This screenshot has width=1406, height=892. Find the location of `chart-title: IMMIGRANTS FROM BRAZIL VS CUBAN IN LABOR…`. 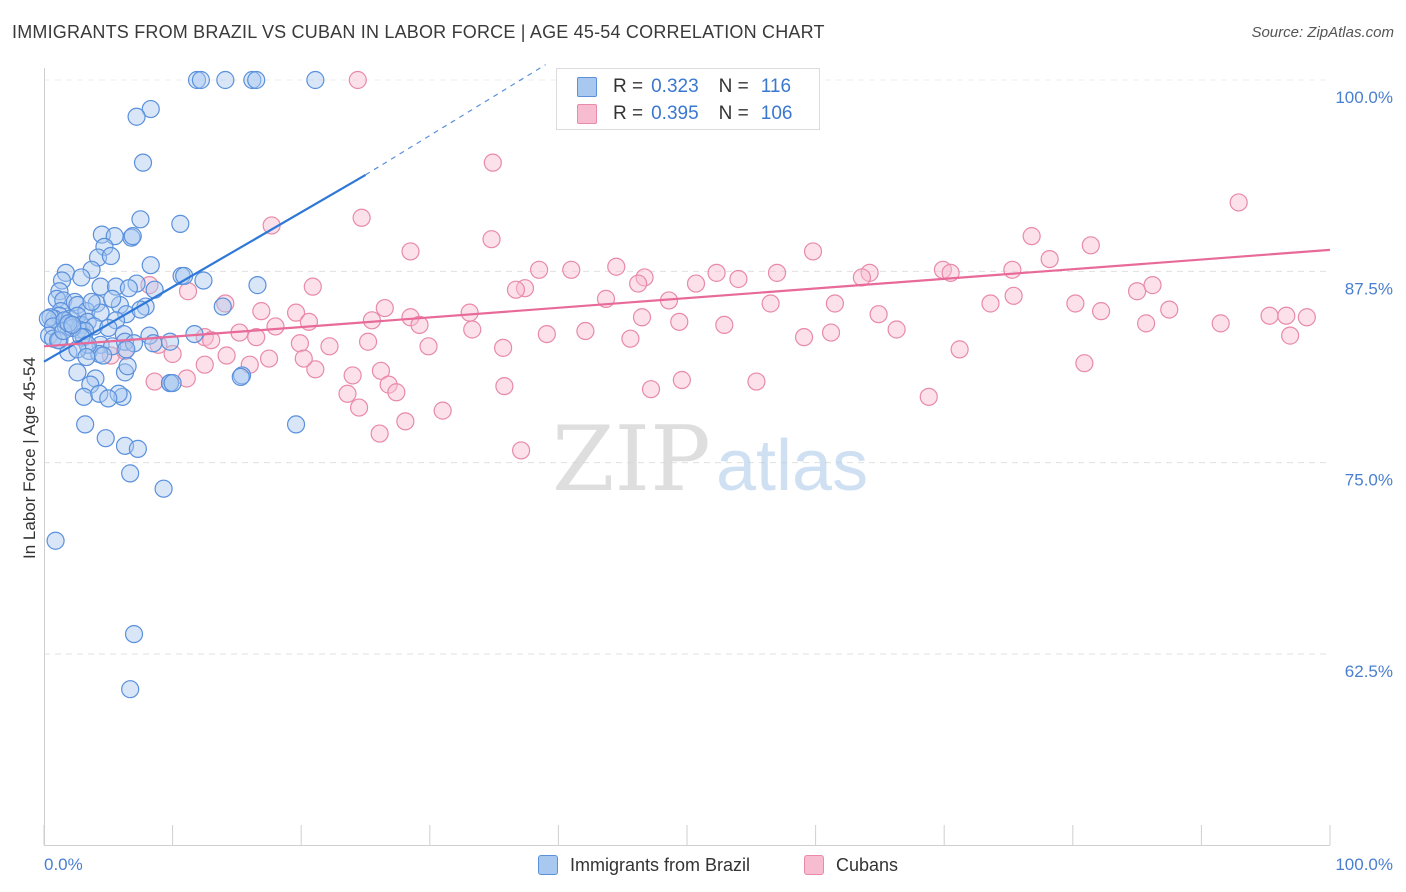

chart-title: IMMIGRANTS FROM BRAZIL VS CUBAN IN LABOR… is located at coordinates (418, 32).